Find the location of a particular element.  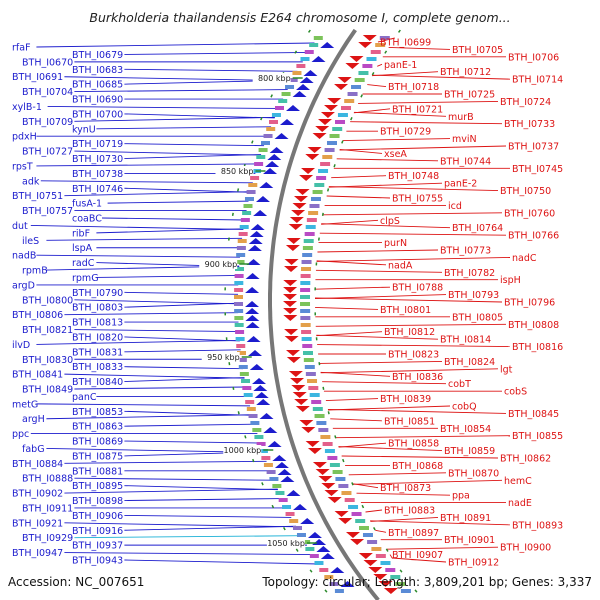

gene-label-ileS: ileS is located at coordinates (30, 241).